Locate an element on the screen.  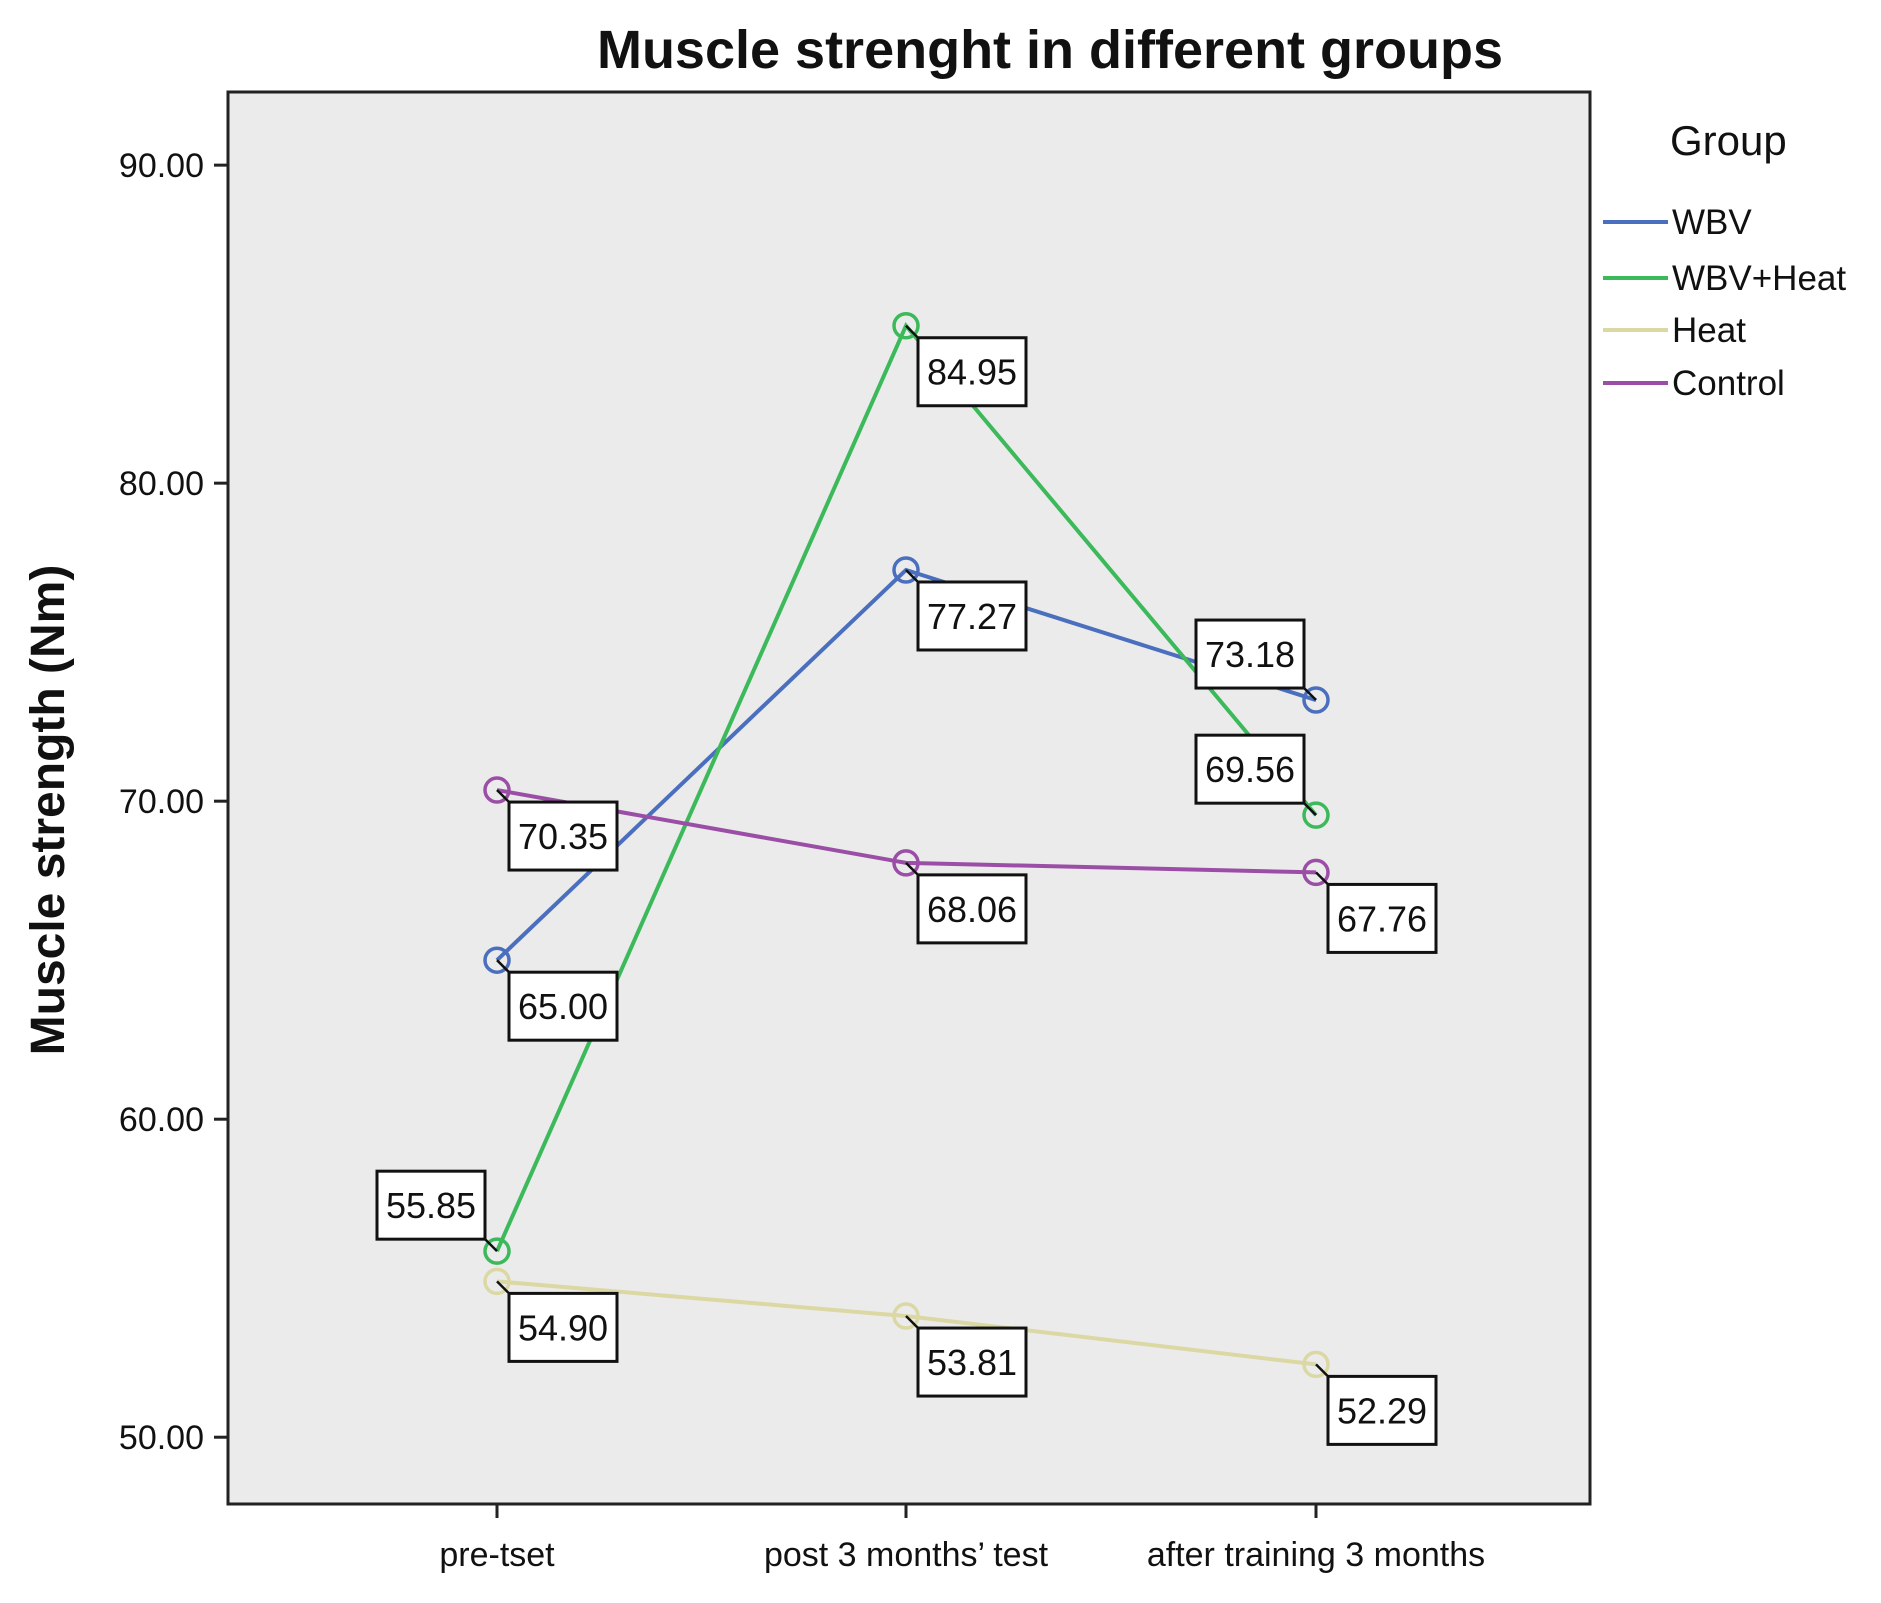
y-axis: 50.00 60.00 70.00 80.00 90.00 is located at coordinates (173, 802).